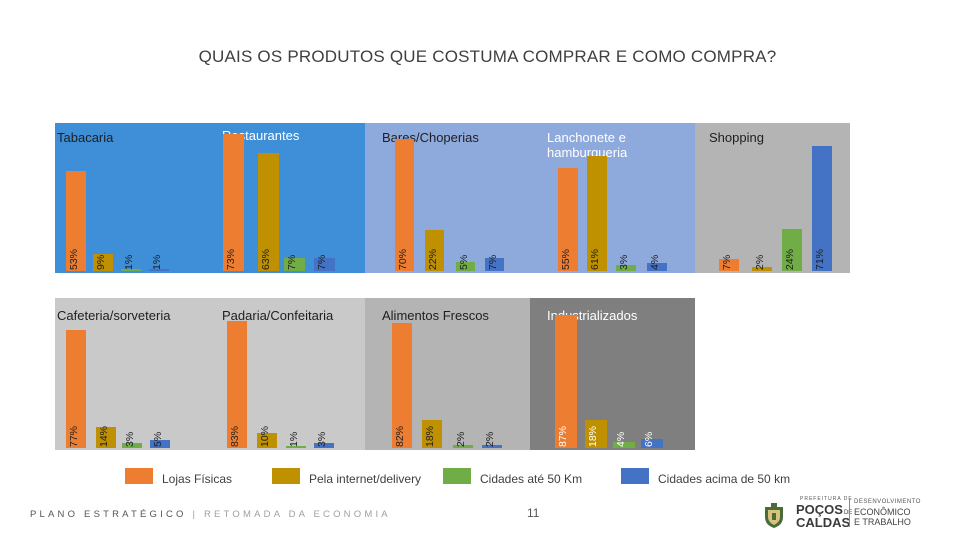 The image size is (960, 540). What do you see at coordinates (447, 374) in the screenshot?
I see `chart-panel-8: Alimentos Frescos 82% 18% 2% 2%` at bounding box center [447, 374].